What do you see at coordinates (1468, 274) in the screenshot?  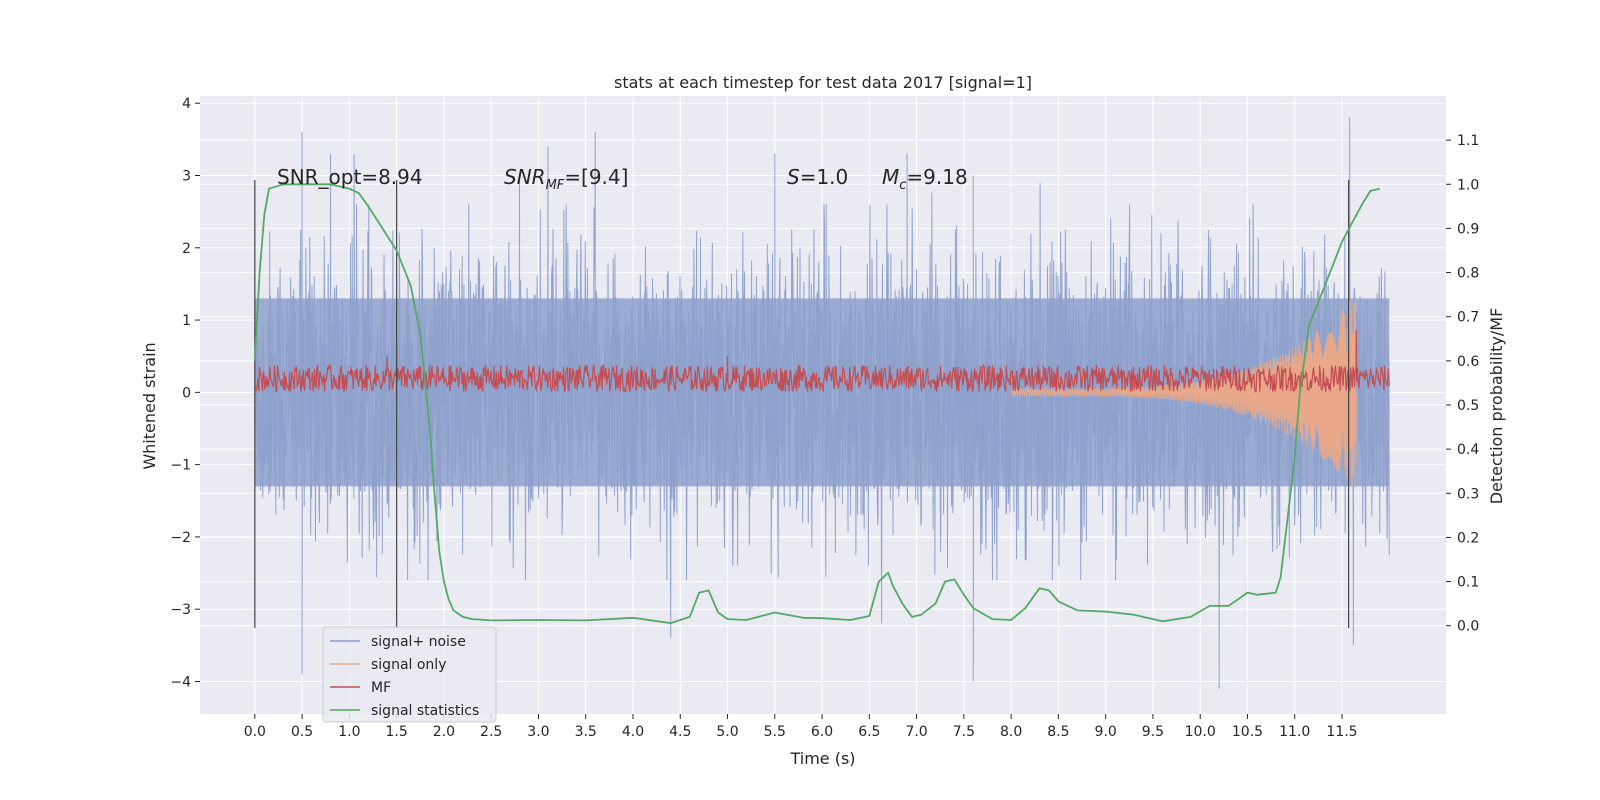 I see `y-right-tick-label-8: 0.8` at bounding box center [1468, 274].